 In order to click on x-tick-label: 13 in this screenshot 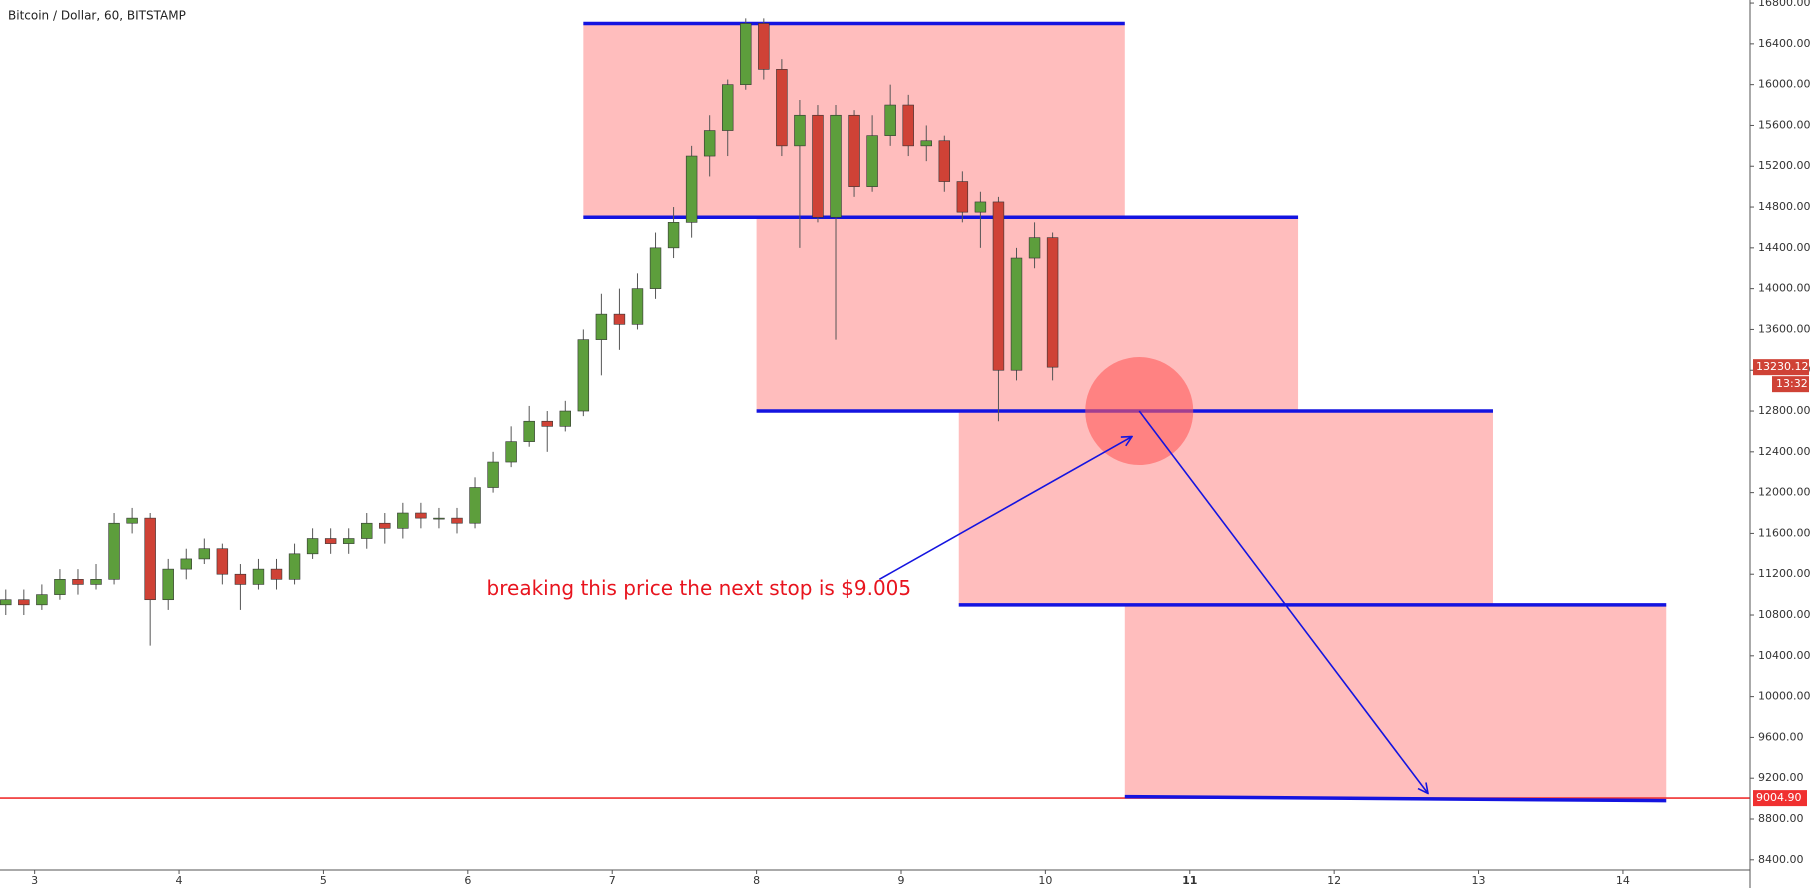, I will do `click(1479, 880)`.